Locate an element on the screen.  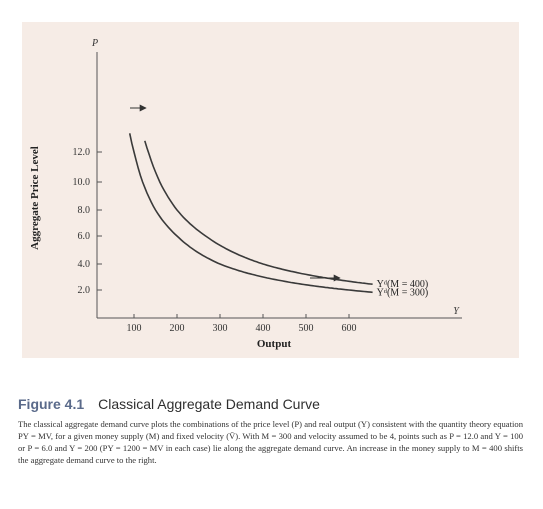
label-m300: Yᵈ(M = 300) is located at coordinates (403, 292).